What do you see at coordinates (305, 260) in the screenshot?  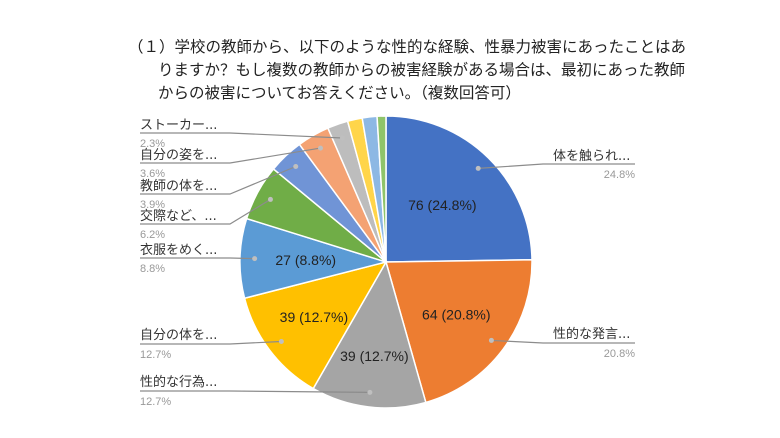 I see `data-label: 27 (8.8%)` at bounding box center [305, 260].